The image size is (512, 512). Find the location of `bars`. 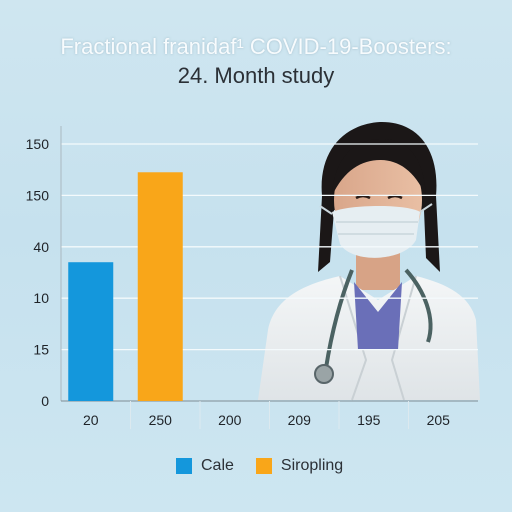

bars is located at coordinates (125, 286).